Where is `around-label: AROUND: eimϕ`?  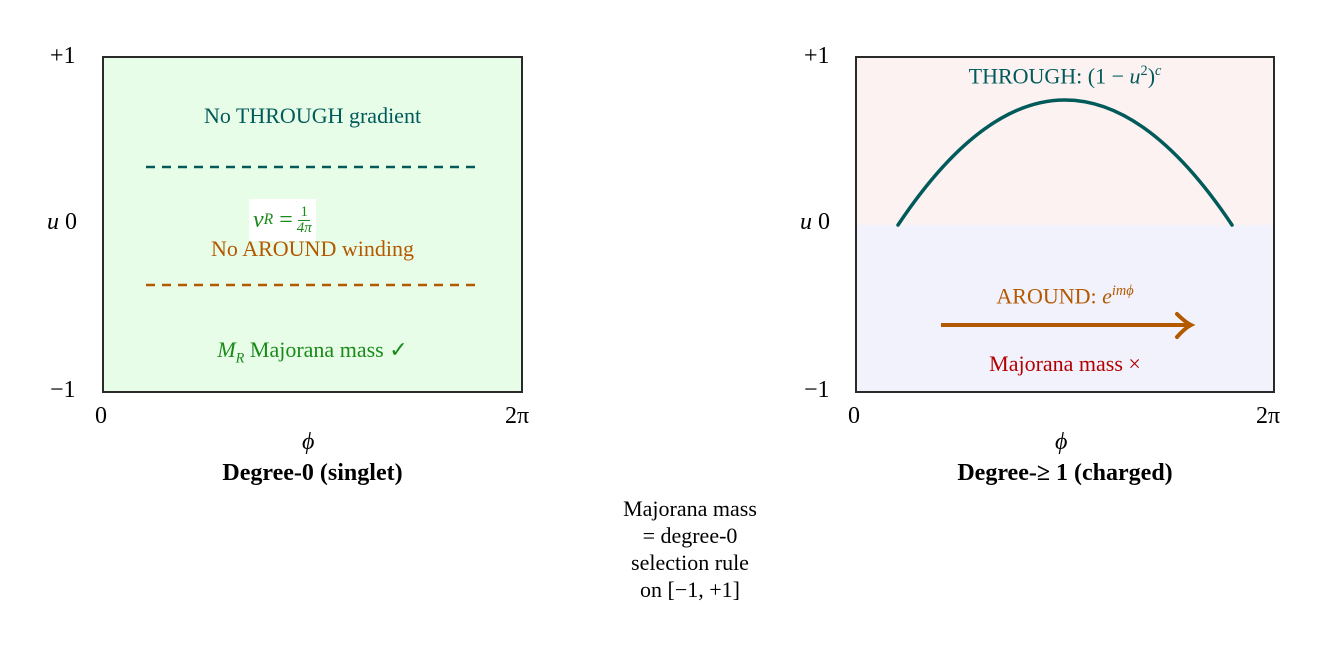
around-label: AROUND: eimϕ is located at coordinates (1065, 296).